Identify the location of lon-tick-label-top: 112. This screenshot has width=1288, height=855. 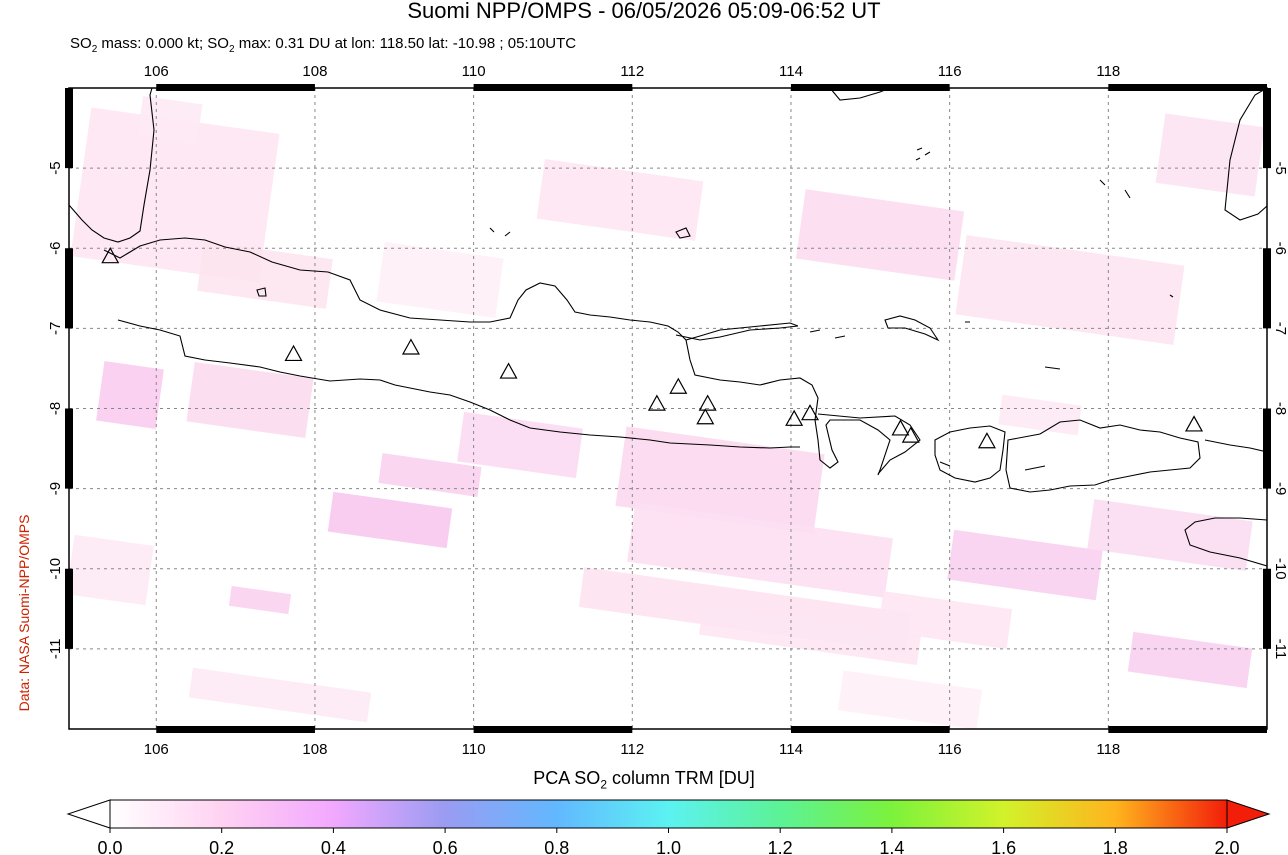
(632, 71).